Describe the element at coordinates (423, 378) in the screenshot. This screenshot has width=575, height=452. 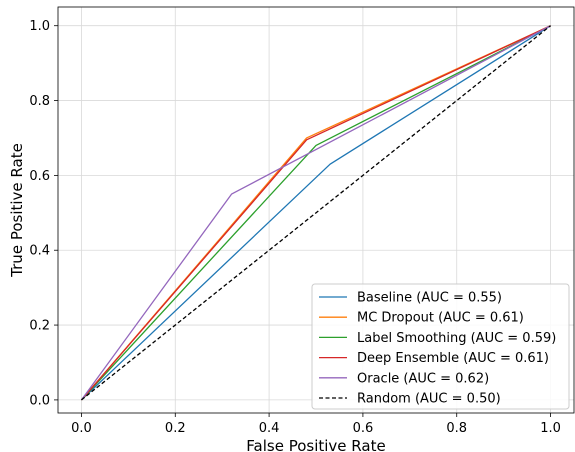
I see `legend-label: Oracle (AUC = 0.62)` at that location.